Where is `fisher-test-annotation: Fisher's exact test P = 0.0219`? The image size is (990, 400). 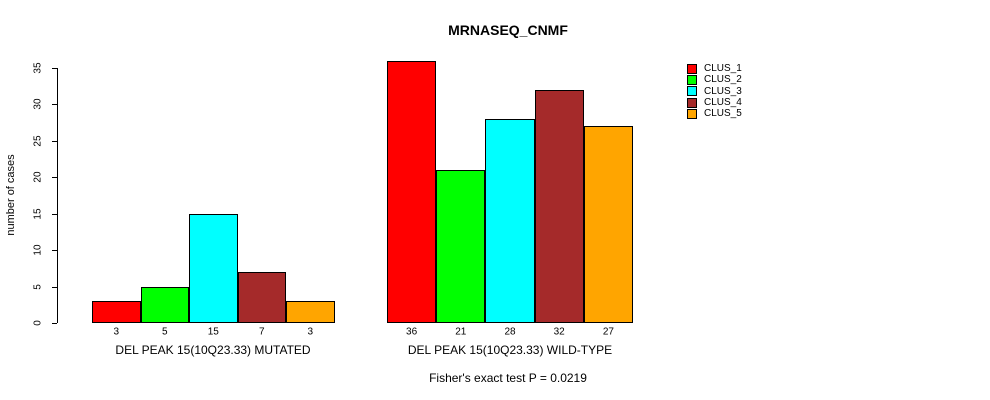 fisher-test-annotation: Fisher's exact test P = 0.0219 is located at coordinates (508, 378).